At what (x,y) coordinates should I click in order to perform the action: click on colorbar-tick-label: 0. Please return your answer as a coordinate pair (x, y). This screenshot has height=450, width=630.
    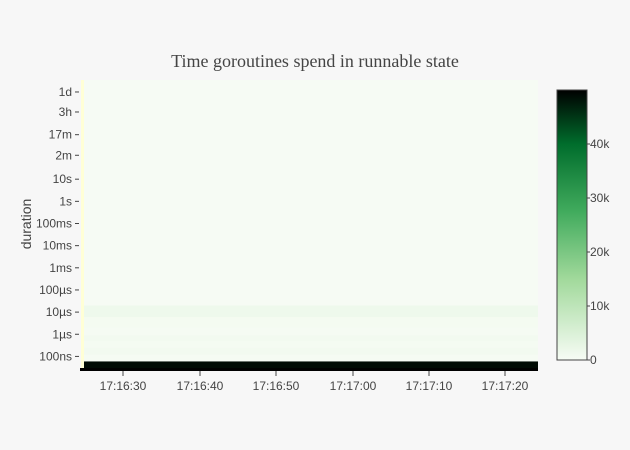
    Looking at the image, I should click on (593, 360).